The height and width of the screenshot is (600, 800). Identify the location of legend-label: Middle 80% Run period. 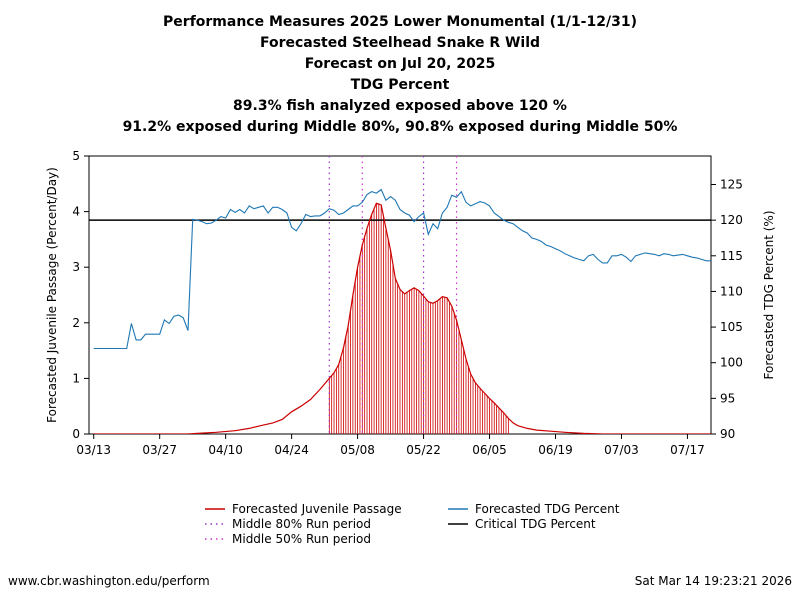
(301, 524).